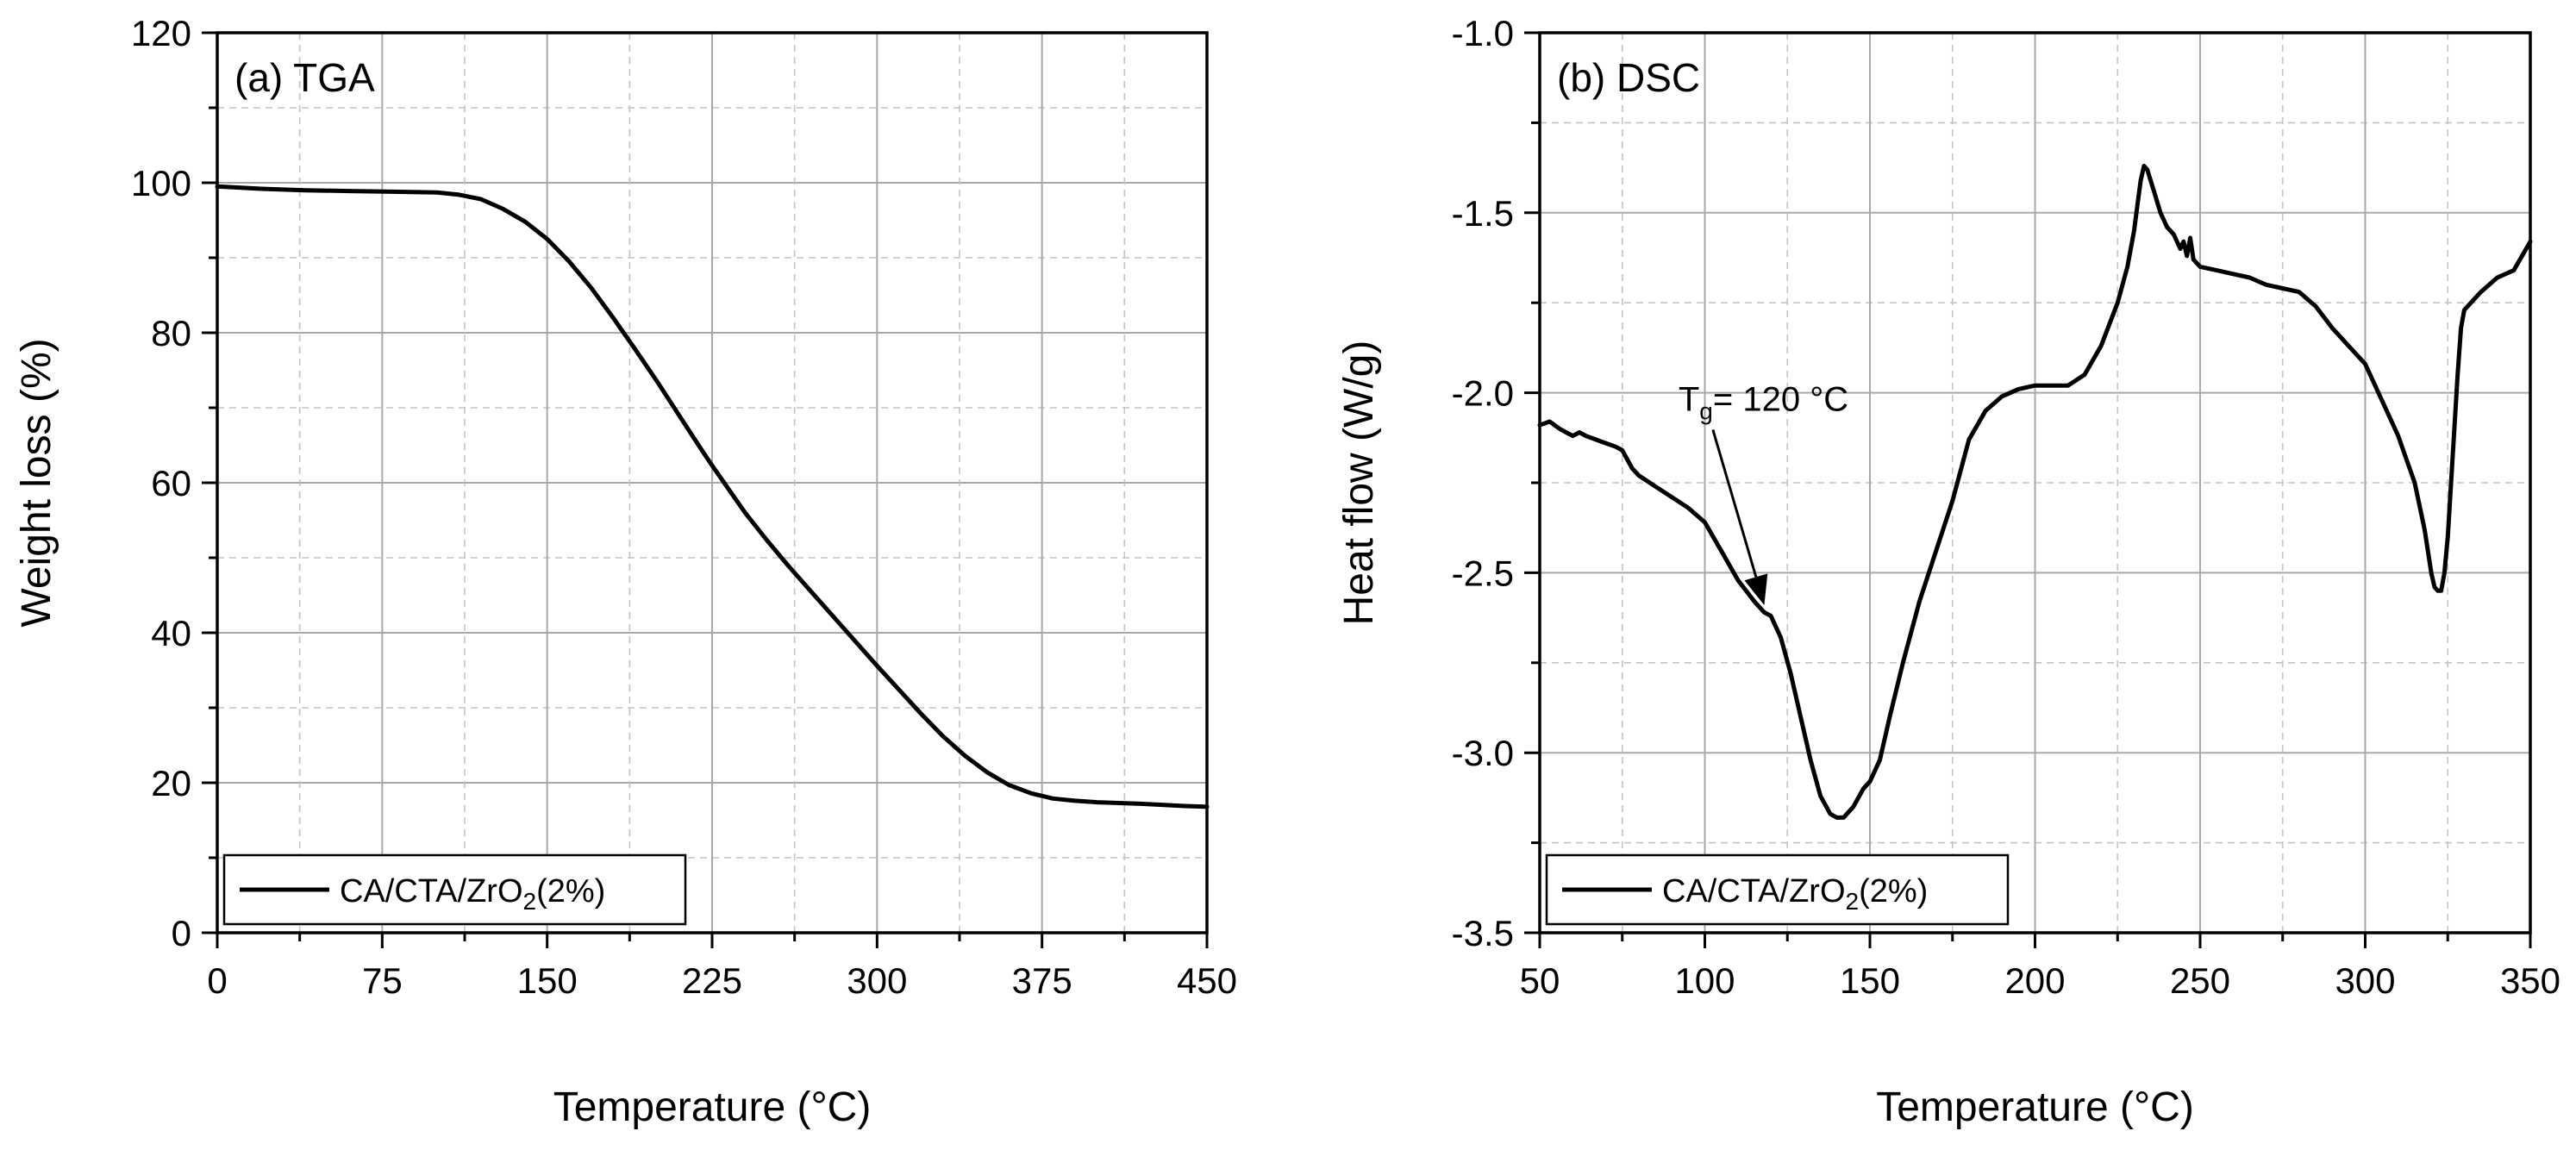  I want to click on tga-y-tick-label: 120, so click(161, 33).